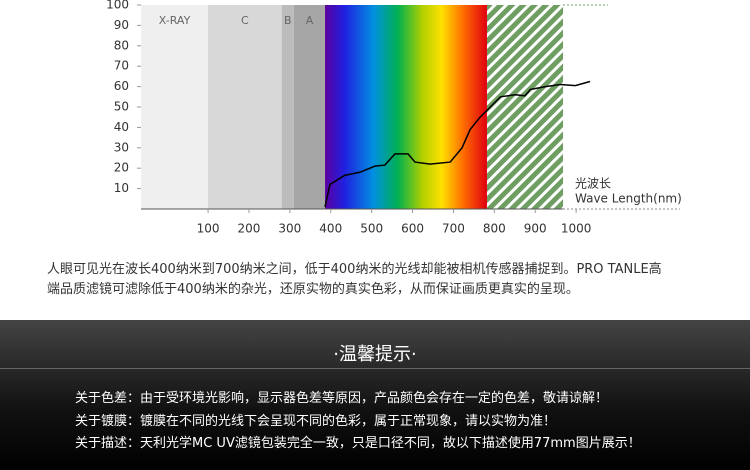 The image size is (750, 470). I want to click on y-tick-label: 60, so click(121, 86).